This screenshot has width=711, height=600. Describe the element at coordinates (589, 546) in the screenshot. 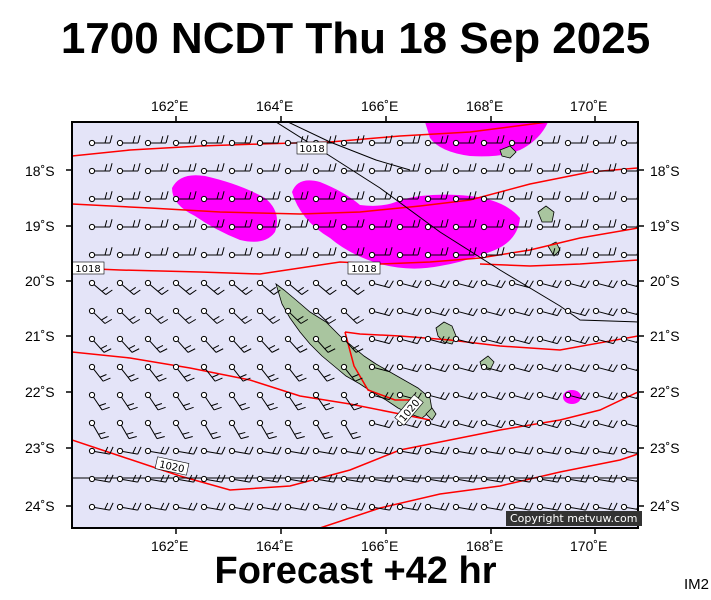

I see `lon-label-bottom-170: 170˚E` at that location.